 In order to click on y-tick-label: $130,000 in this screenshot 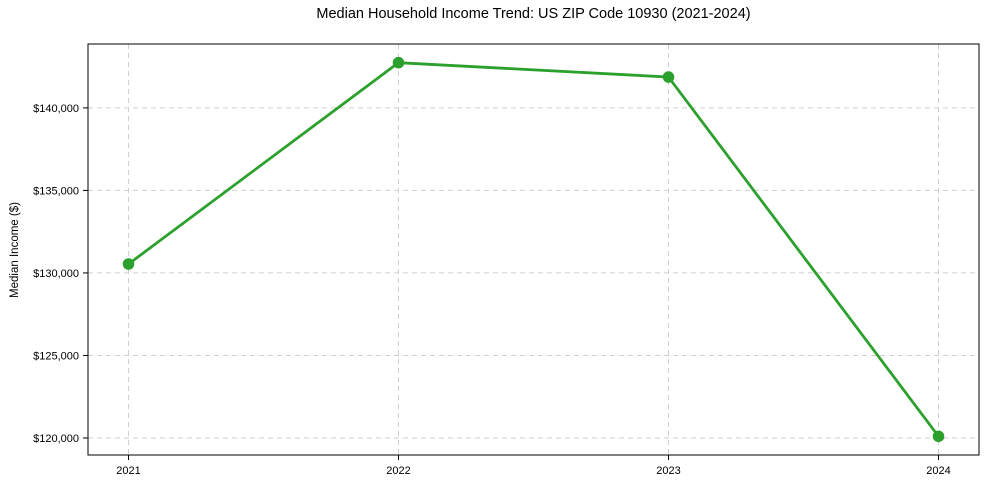, I will do `click(56, 274)`.